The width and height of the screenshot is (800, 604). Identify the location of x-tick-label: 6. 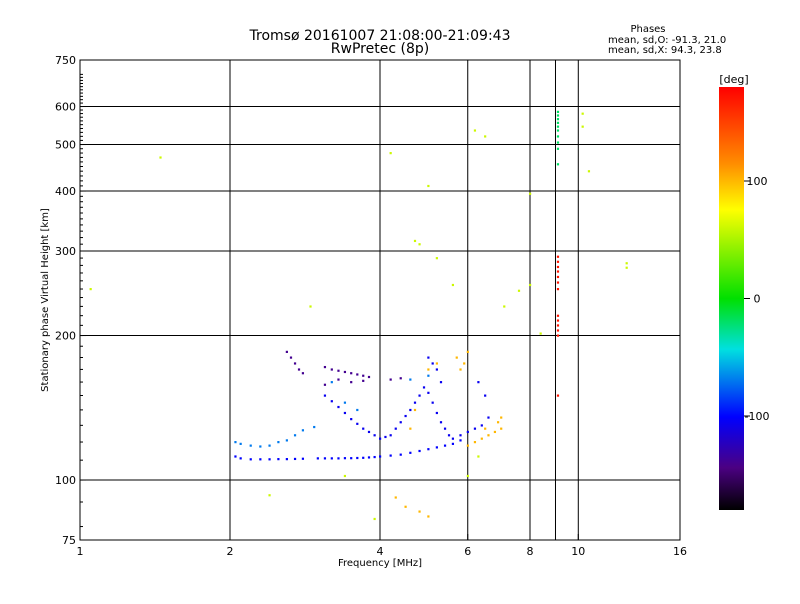
(467, 551).